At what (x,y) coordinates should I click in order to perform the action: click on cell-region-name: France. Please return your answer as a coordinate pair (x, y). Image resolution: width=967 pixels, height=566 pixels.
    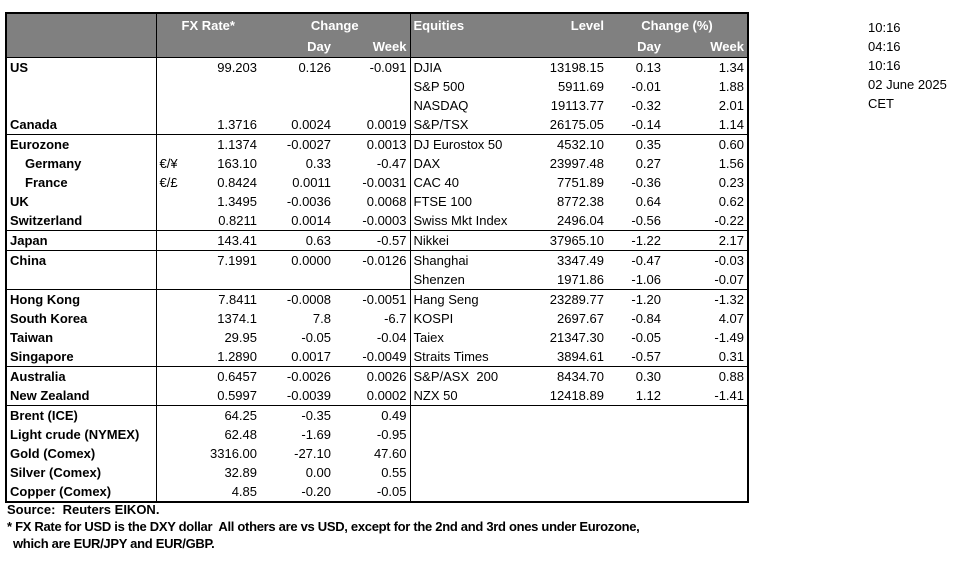
    Looking at the image, I should click on (46, 182).